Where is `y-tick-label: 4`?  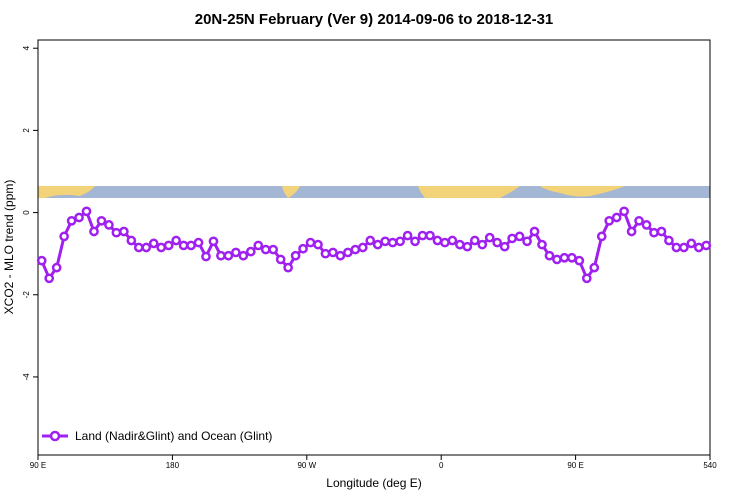
y-tick-label: 4 is located at coordinates (26, 47).